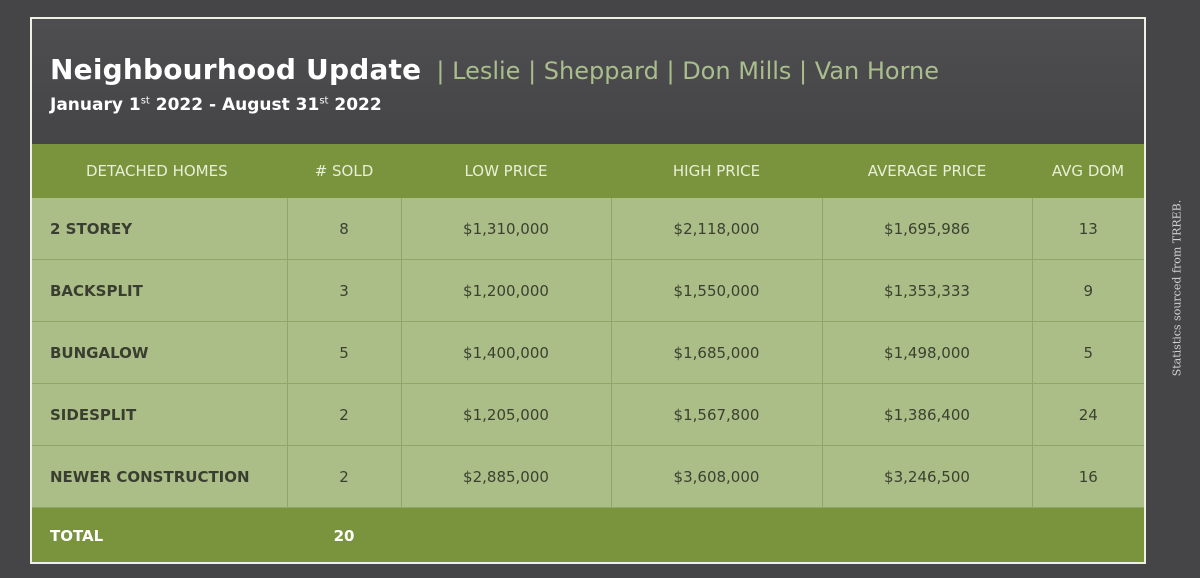  Describe the element at coordinates (927, 414) in the screenshot. I see `average-price-cell: $1,386,400` at that location.